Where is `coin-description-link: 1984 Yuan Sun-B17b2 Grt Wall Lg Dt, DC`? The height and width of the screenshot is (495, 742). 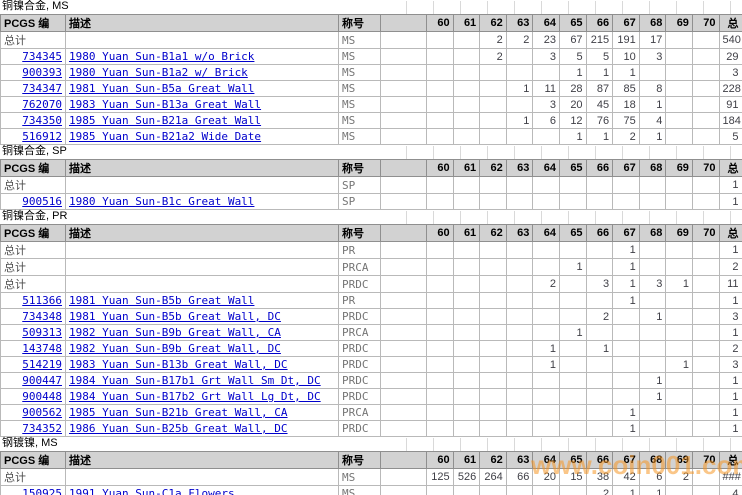
coin-description-link: 1984 Yuan Sun-B17b2 Grt Wall Lg Dt, DC is located at coordinates (202, 396).